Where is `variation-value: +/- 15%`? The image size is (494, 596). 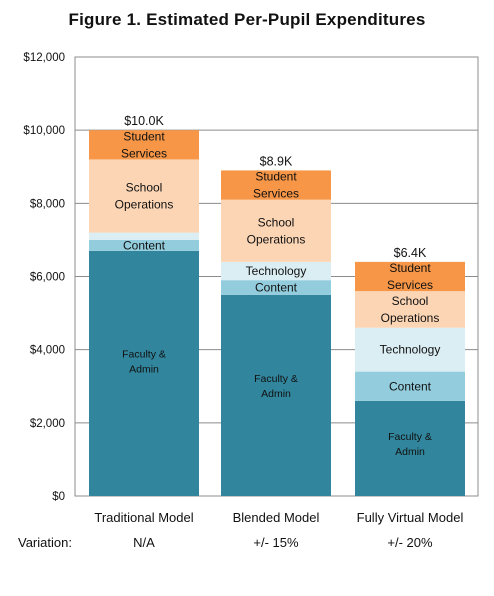
variation-value: +/- 15% is located at coordinates (276, 542).